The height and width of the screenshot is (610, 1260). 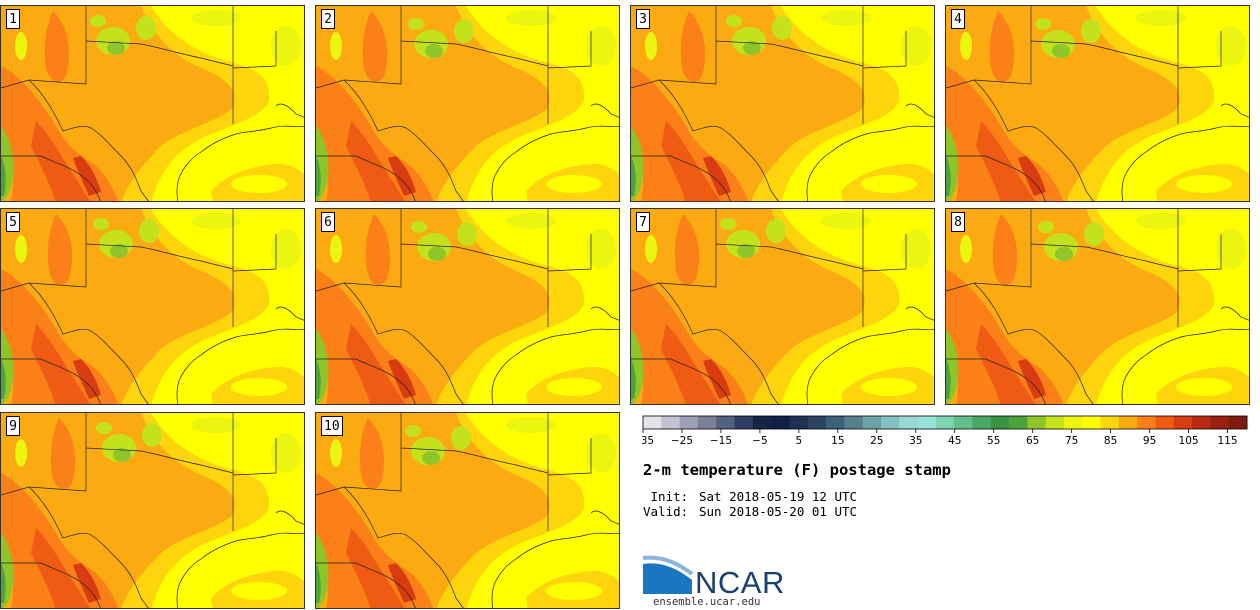 I want to click on member-label: 4, so click(x=958, y=19).